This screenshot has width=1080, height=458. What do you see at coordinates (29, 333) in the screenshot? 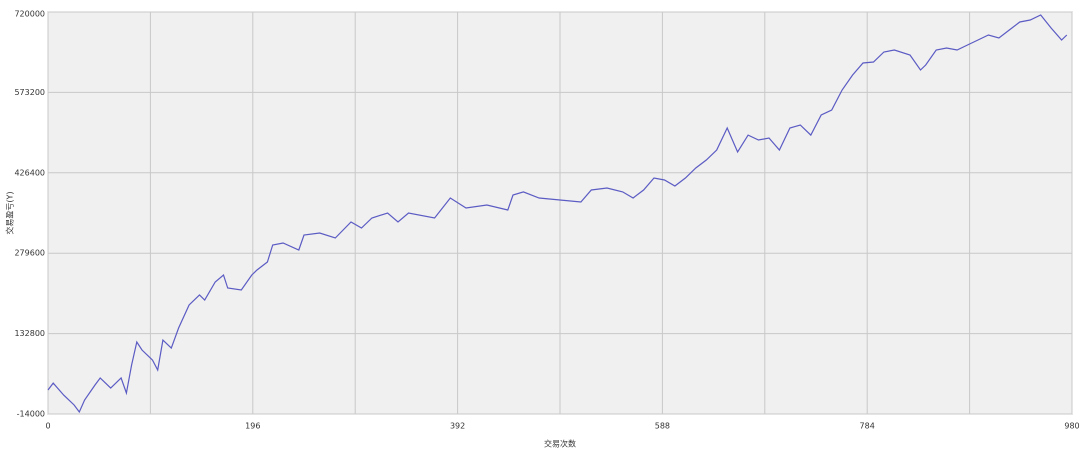
I see `y-tick-label: 132800` at bounding box center [29, 333].